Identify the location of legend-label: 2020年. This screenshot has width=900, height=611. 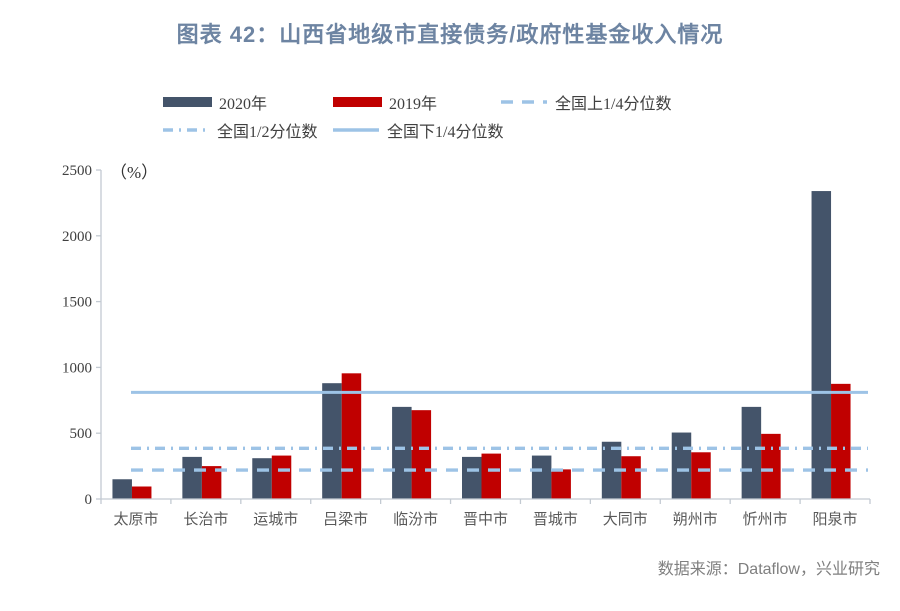
(243, 104).